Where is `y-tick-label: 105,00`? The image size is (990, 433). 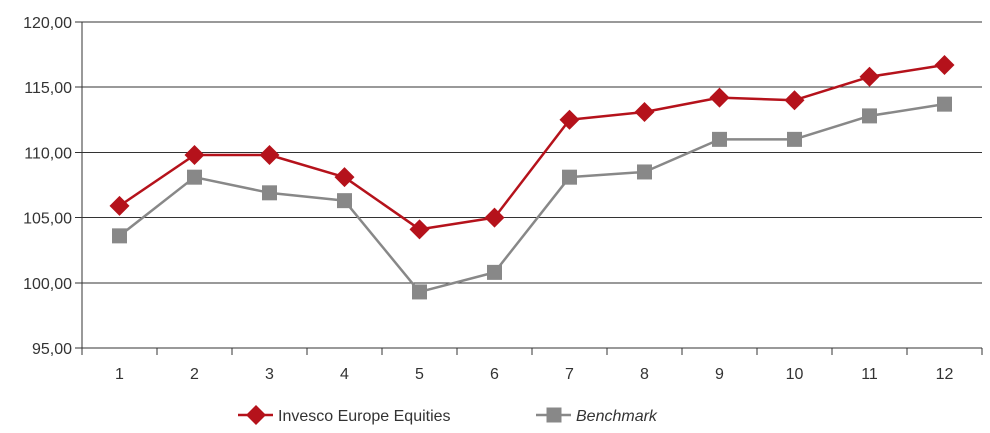 y-tick-label: 105,00 is located at coordinates (47, 219).